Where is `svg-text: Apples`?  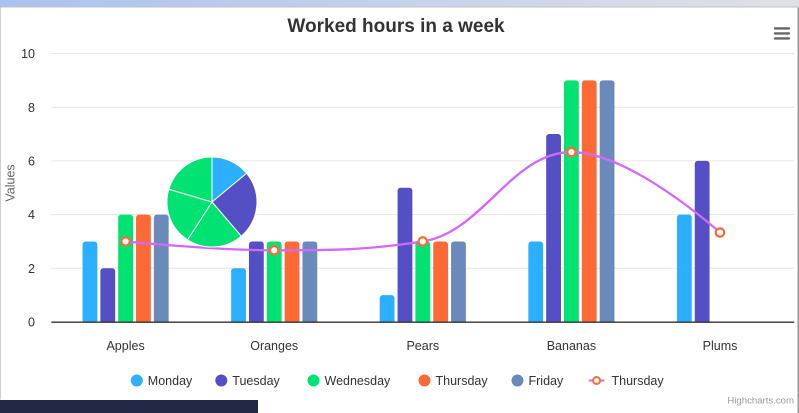 svg-text: Apples is located at coordinates (125, 346).